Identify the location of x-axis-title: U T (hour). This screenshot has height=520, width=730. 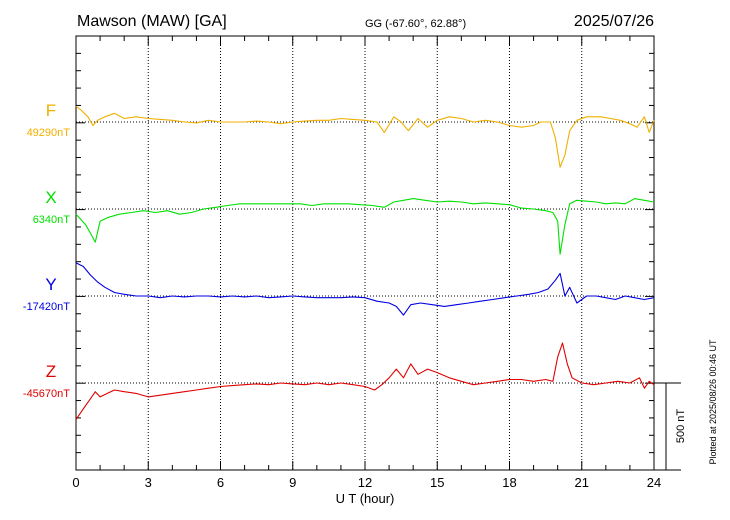
(365, 498).